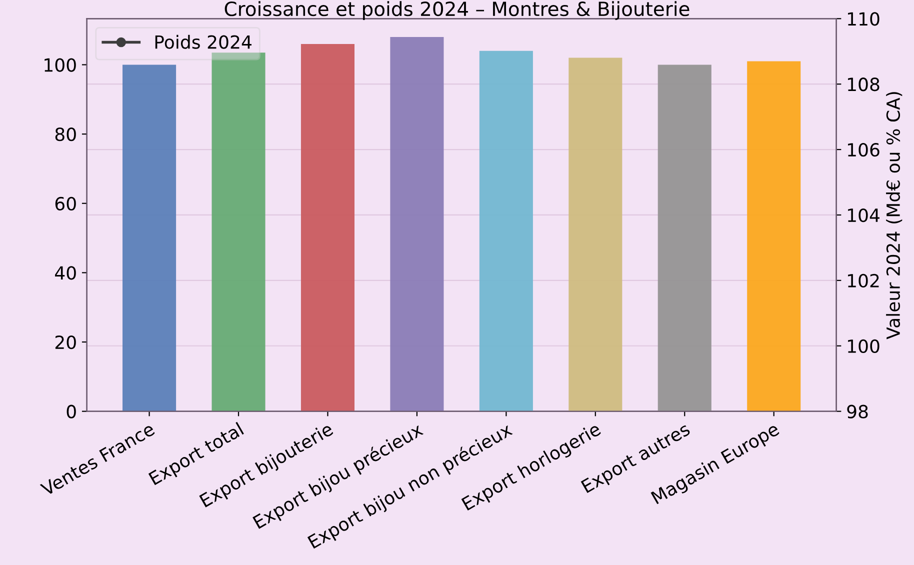 This screenshot has height=565, width=914. Describe the element at coordinates (60, 65) in the screenshot. I see `y-tick-label: 100` at that location.